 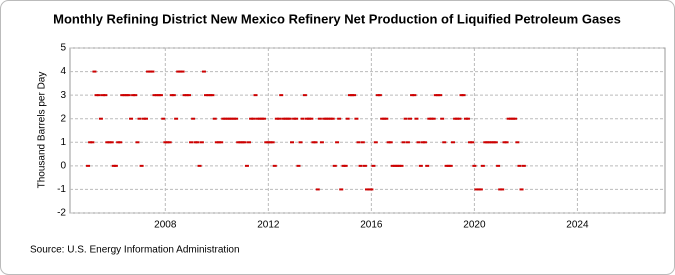 What do you see at coordinates (42, 130) in the screenshot?
I see `y-axis-label: Thousand Barrels per Day` at bounding box center [42, 130].